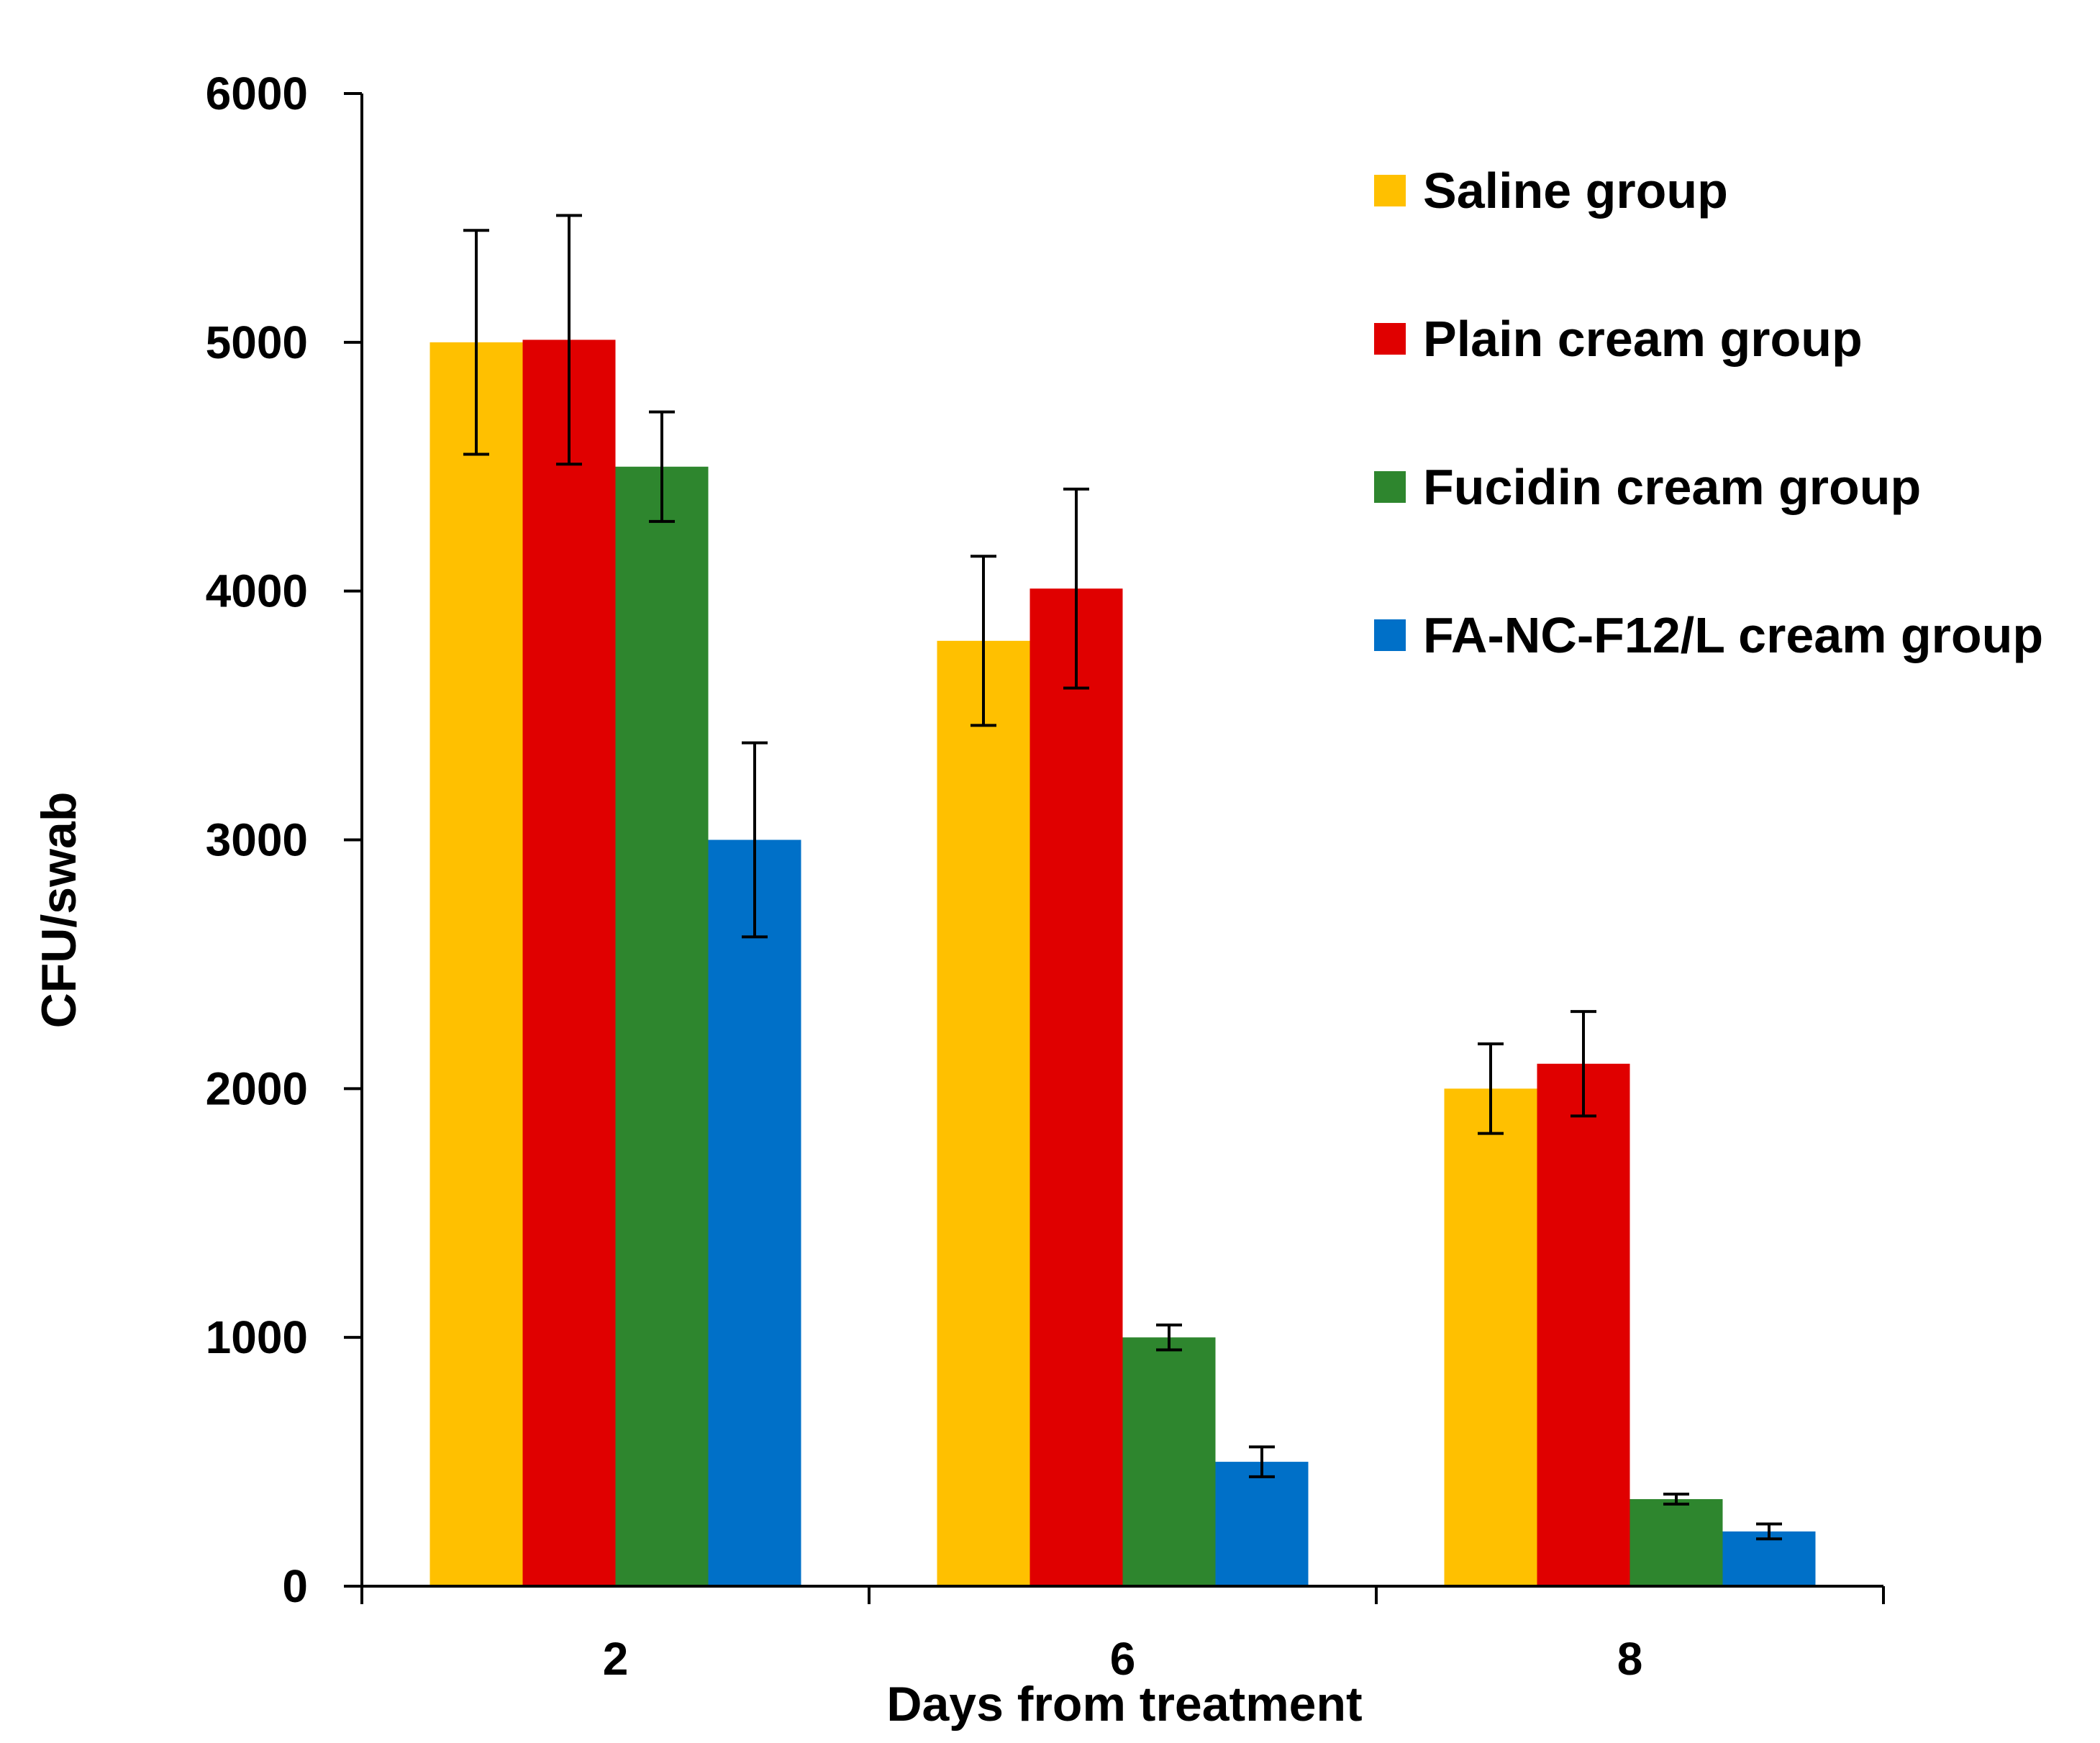  I want to click on legend-label-1: Plain cream group, so click(1643, 339).